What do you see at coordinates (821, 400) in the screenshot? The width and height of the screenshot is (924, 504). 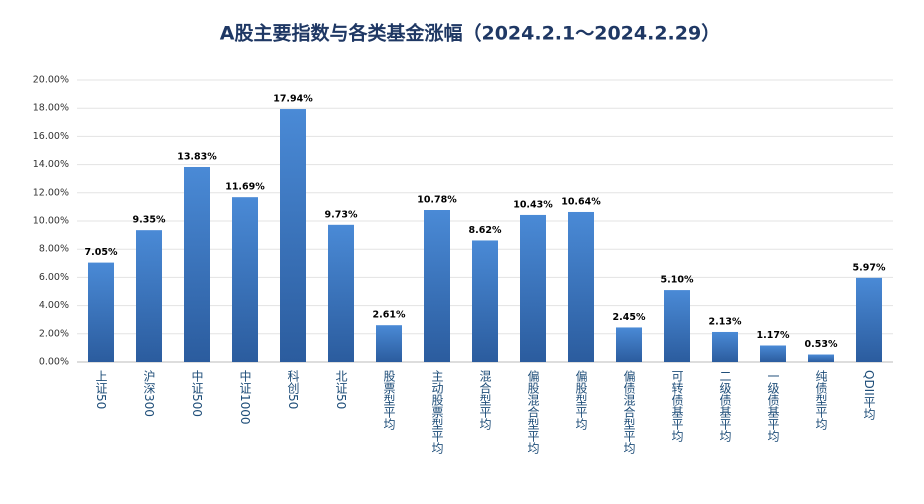 I see `x-tick-label: 纯债型平均` at bounding box center [821, 400].